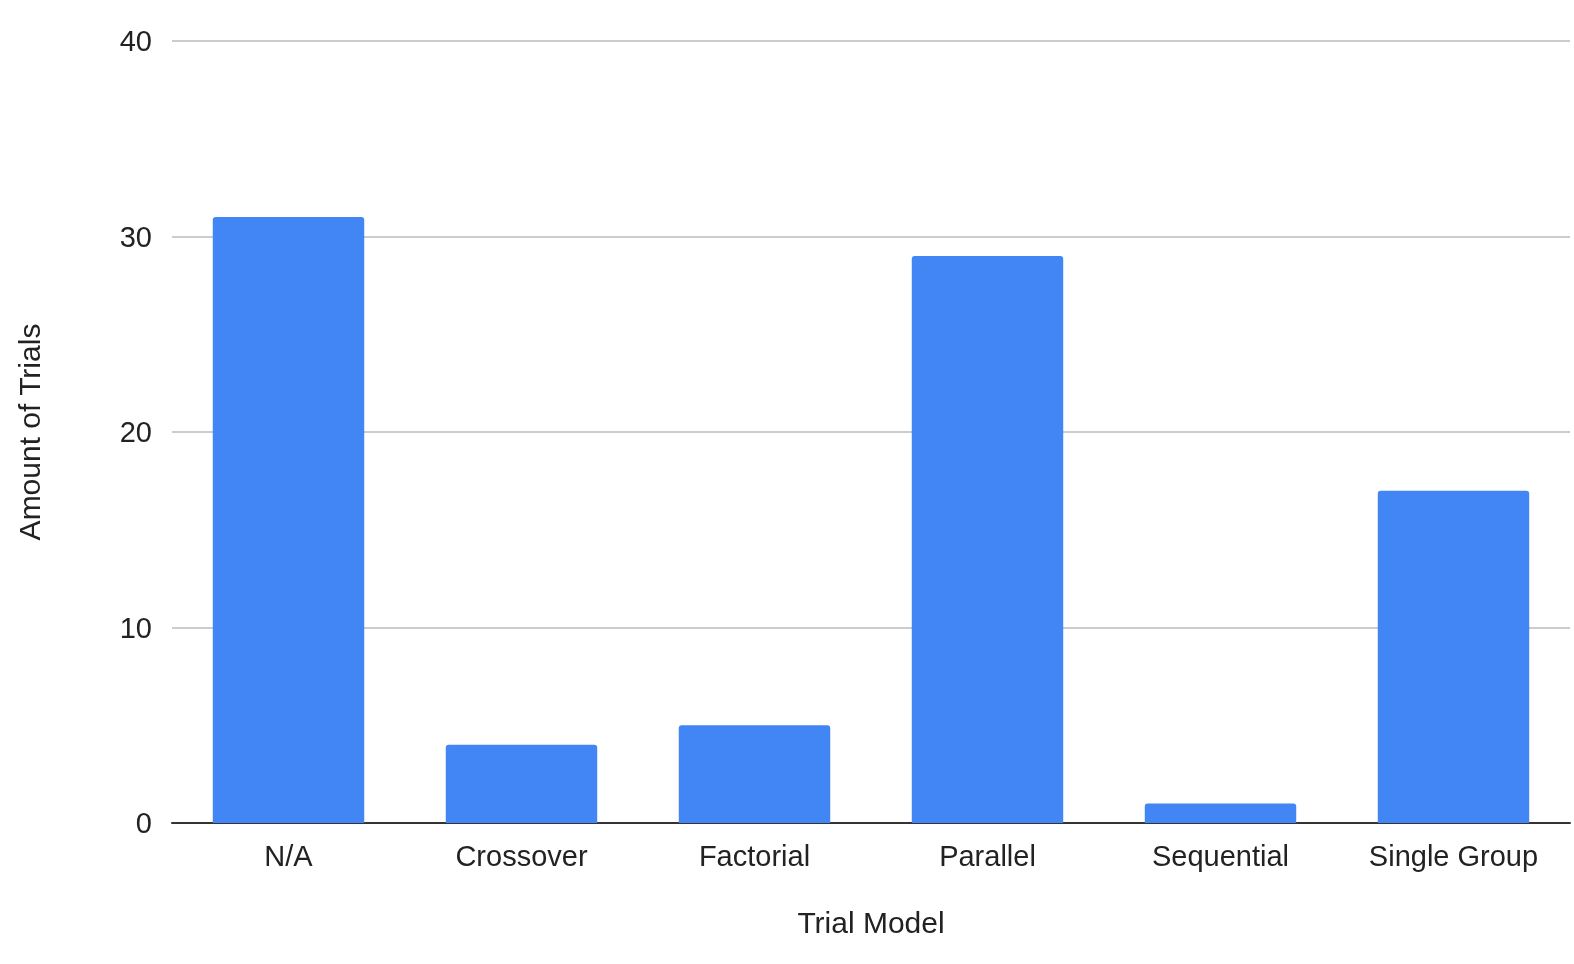  What do you see at coordinates (289, 855) in the screenshot?
I see `x-tick-label: N/A` at bounding box center [289, 855].